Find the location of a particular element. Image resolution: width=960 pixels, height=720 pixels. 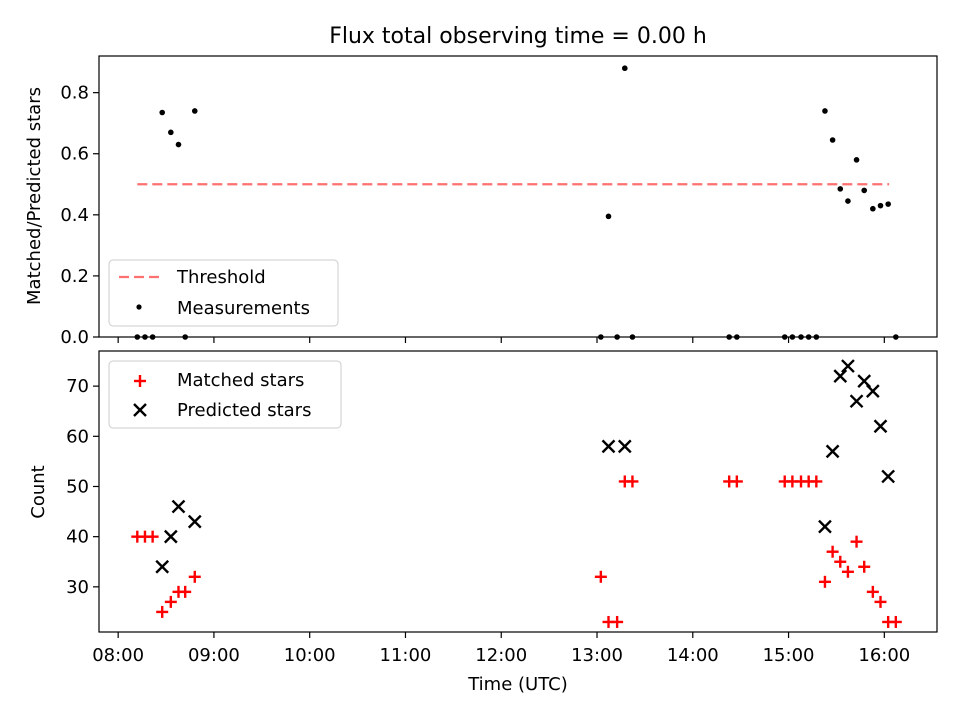

bottom-y-axis-label: Count is located at coordinates (38, 491).